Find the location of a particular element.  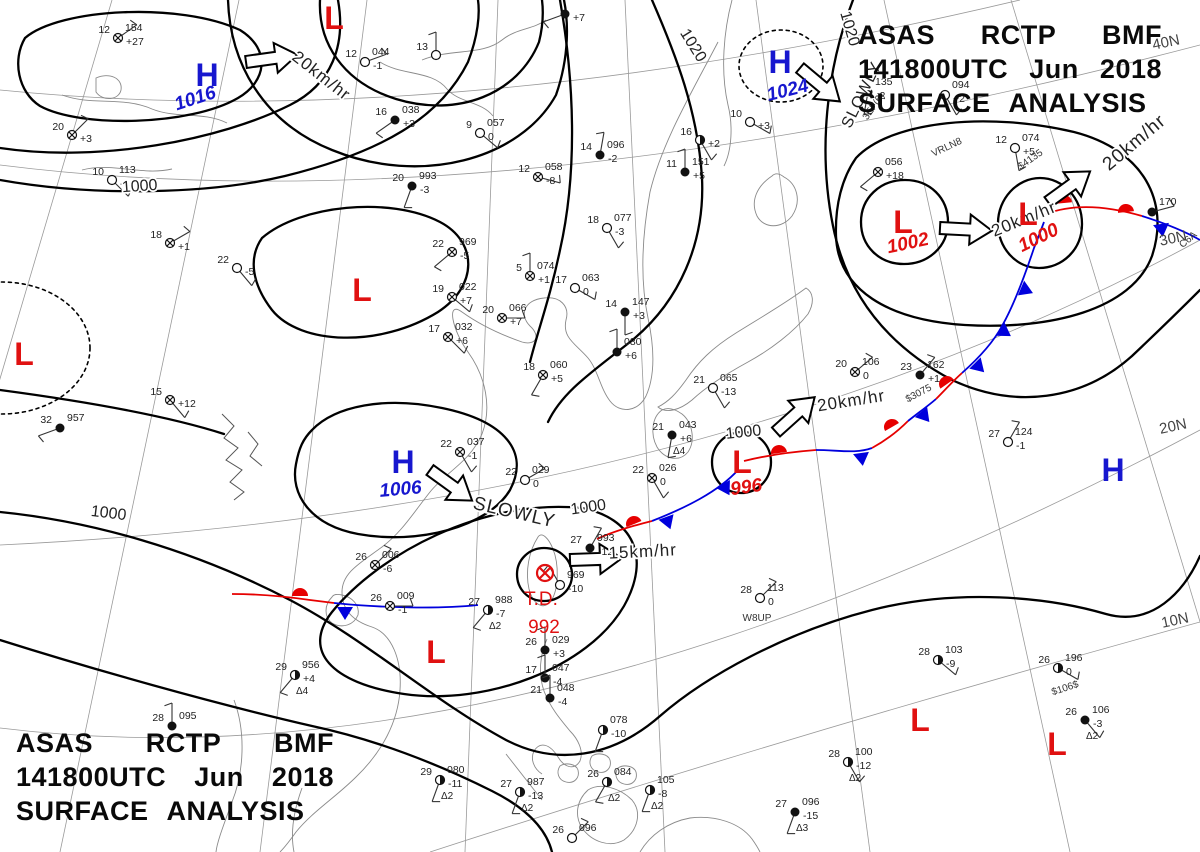

station-tendency: +18 is located at coordinates (895, 176).